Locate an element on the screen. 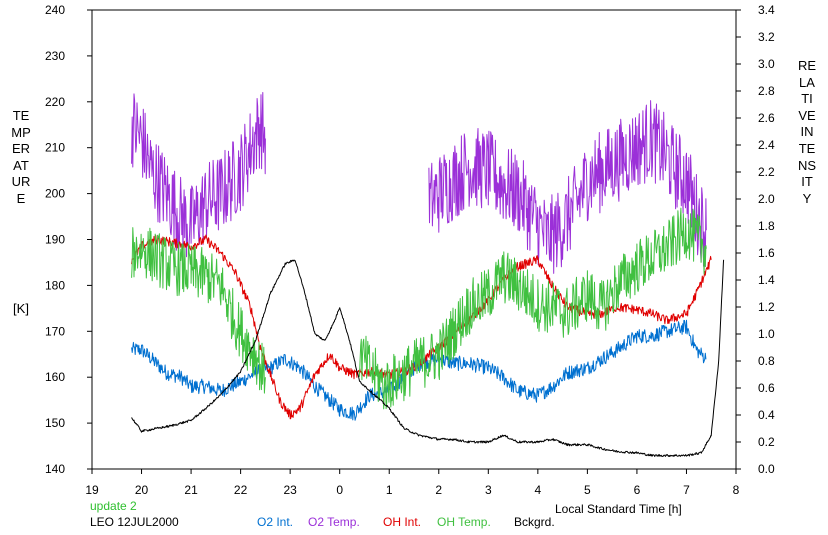 The image size is (828, 535). y-right-tick-label: 3.0 is located at coordinates (766, 64).